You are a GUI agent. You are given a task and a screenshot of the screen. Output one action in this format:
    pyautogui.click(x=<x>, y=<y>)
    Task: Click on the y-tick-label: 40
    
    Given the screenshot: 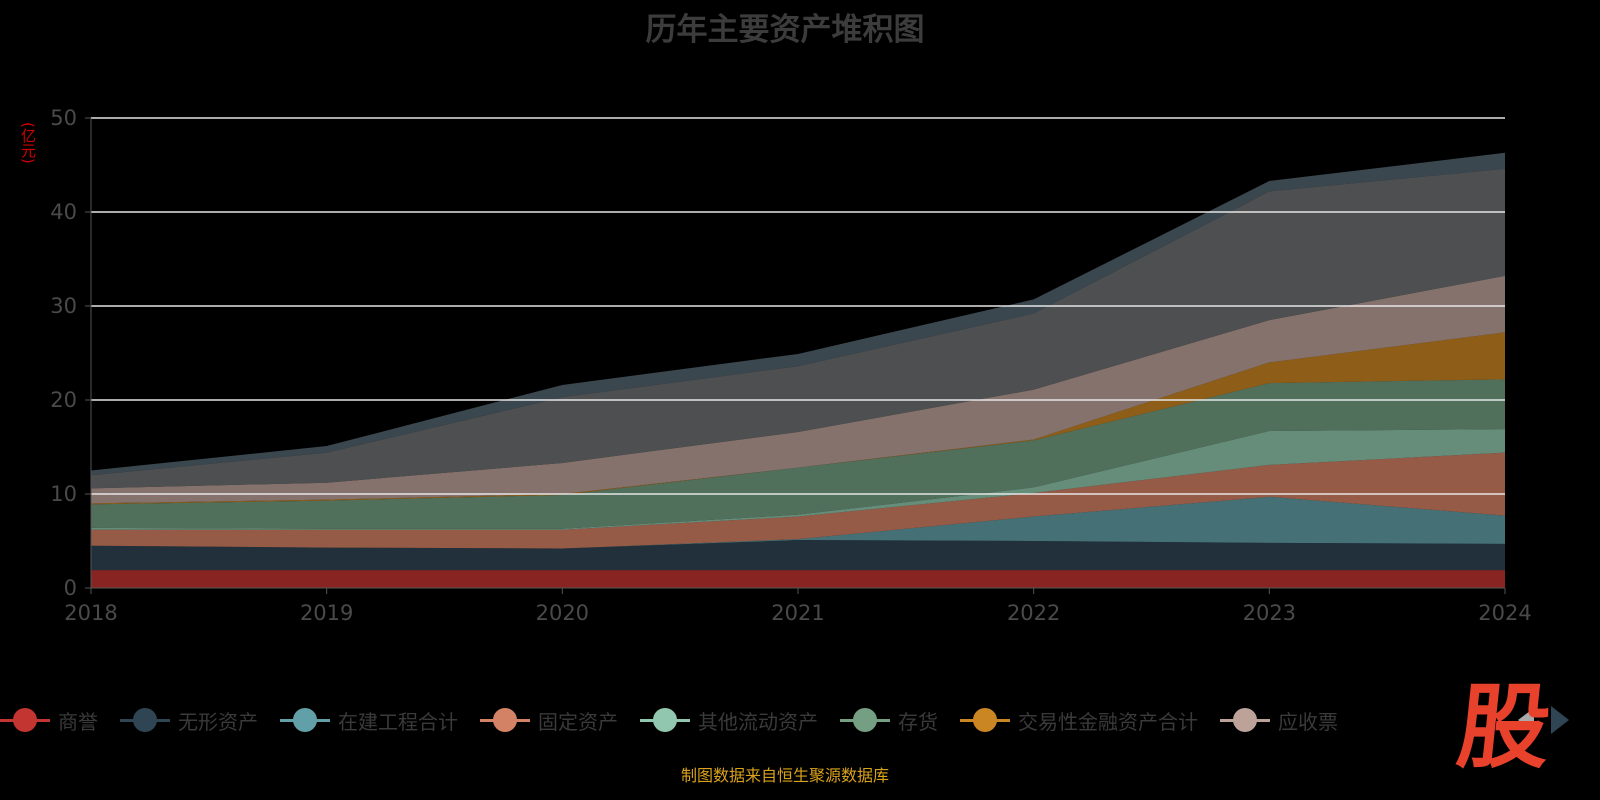 What is the action you would take?
    pyautogui.click(x=63, y=212)
    